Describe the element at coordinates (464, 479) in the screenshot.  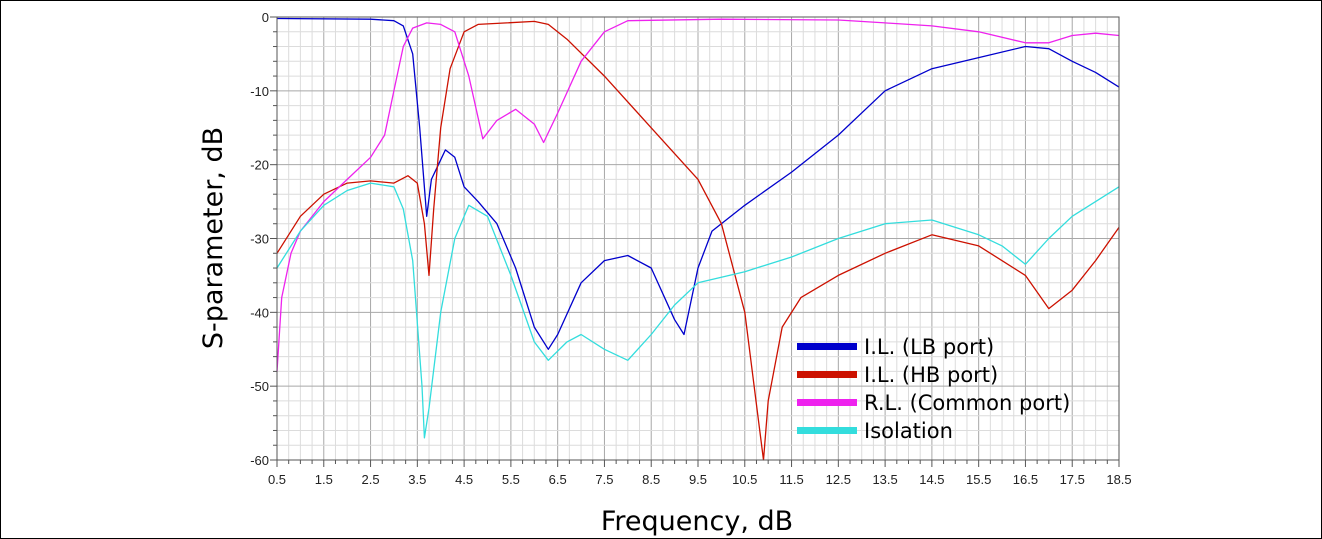
I see `x-tick-label: 4.5` at that location.